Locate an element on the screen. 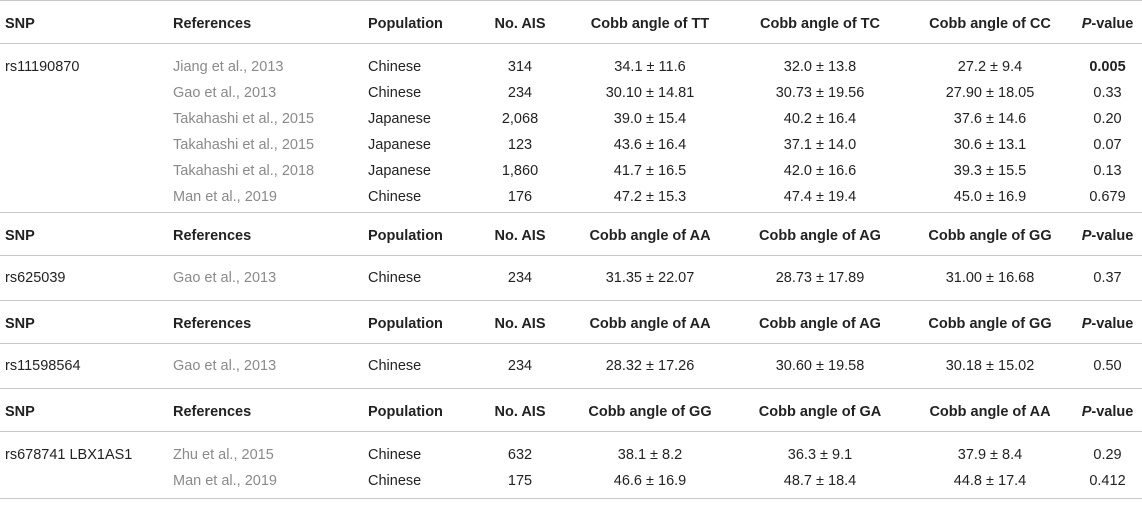  header-genotype-2: Cobb angle of TC is located at coordinates (819, 24).